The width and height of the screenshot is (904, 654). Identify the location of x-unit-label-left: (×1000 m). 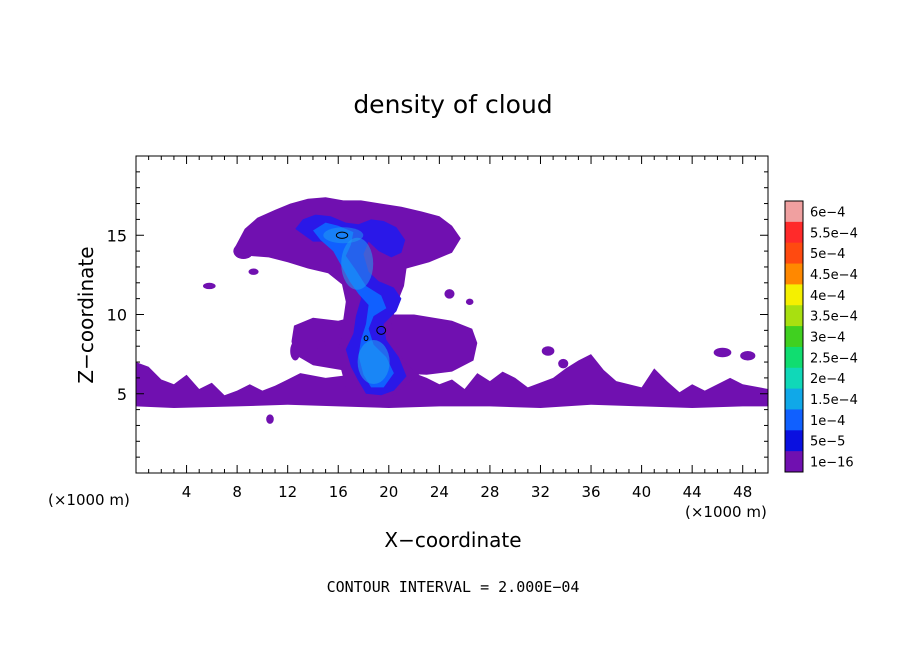
(89, 500).